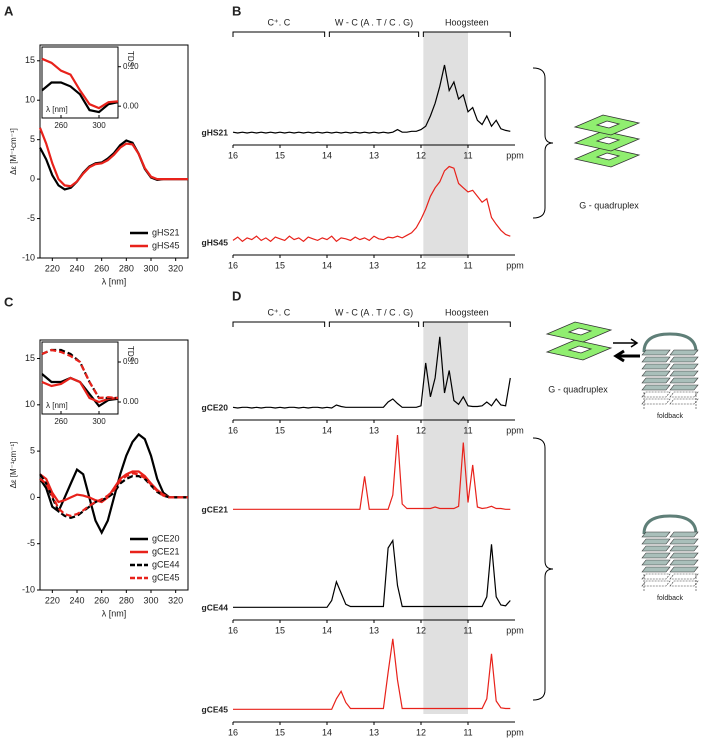 The width and height of the screenshot is (701, 741). Describe the element at coordinates (215, 407) in the screenshot. I see `spectrum-name: gCE20` at that location.